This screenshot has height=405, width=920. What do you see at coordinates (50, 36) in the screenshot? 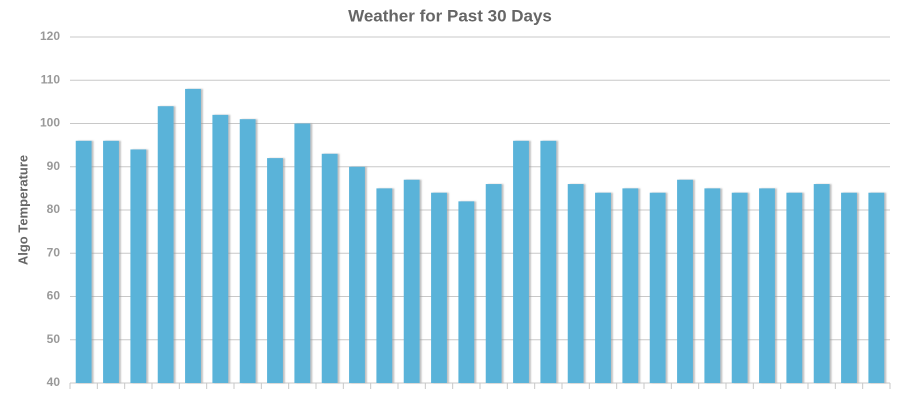
I see `y-tick-label: 120` at bounding box center [50, 36].